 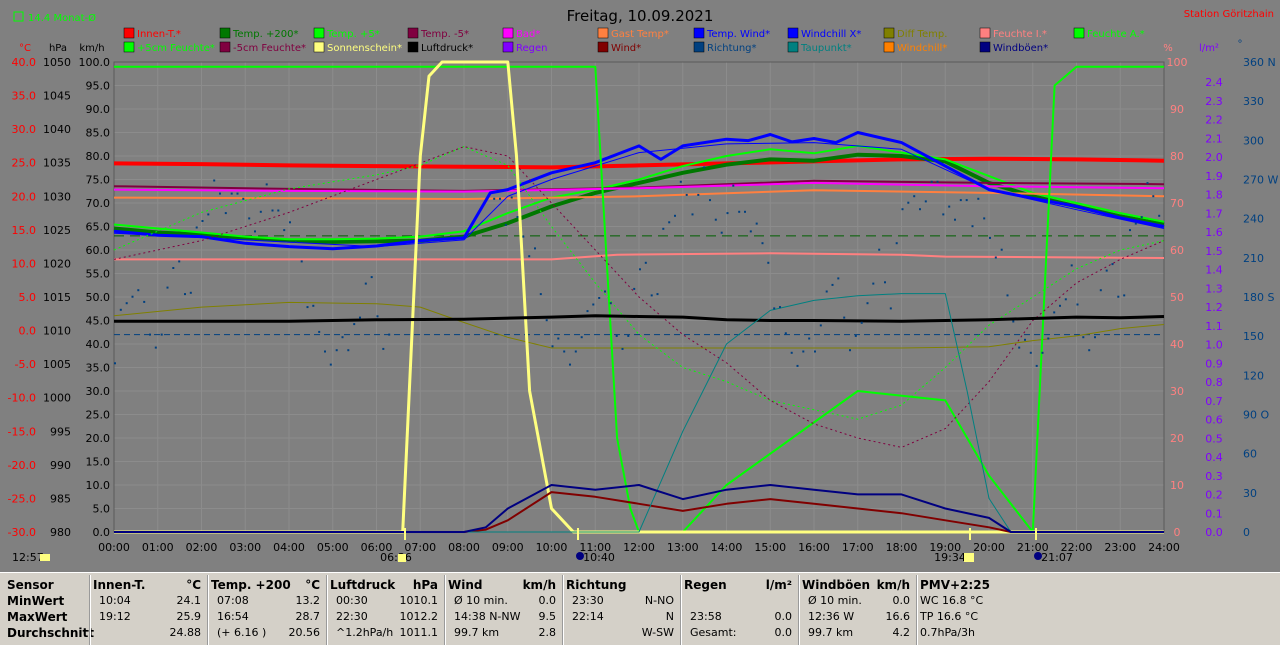 I want to click on time-tick-label: 08:00, so click(x=464, y=547).